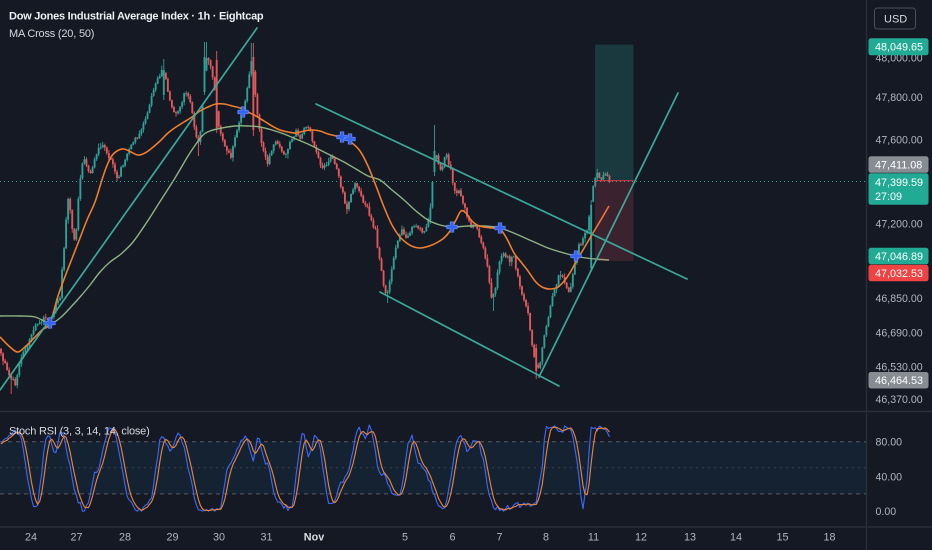 The height and width of the screenshot is (550, 932). I want to click on svg-text: 31, so click(266, 538).